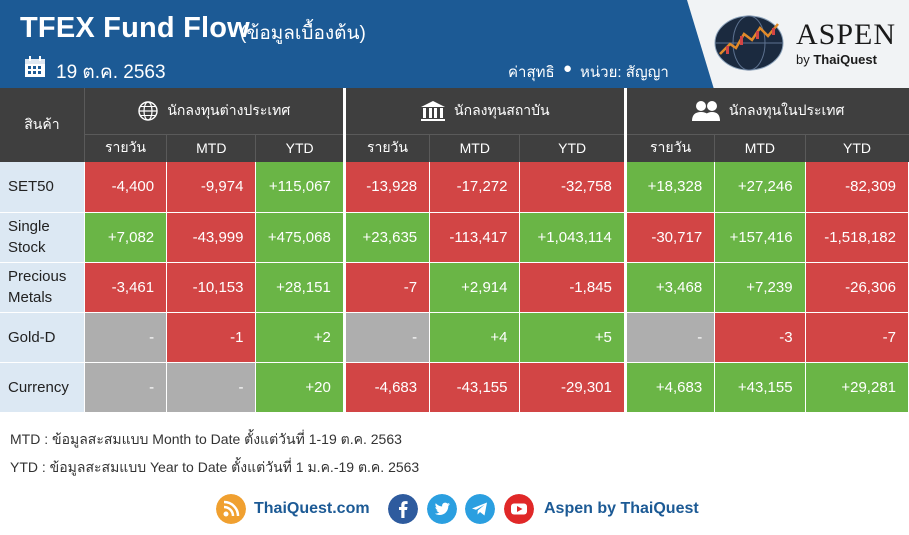 This screenshot has height=535, width=909. I want to click on value-cell: -4,400, so click(126, 187).